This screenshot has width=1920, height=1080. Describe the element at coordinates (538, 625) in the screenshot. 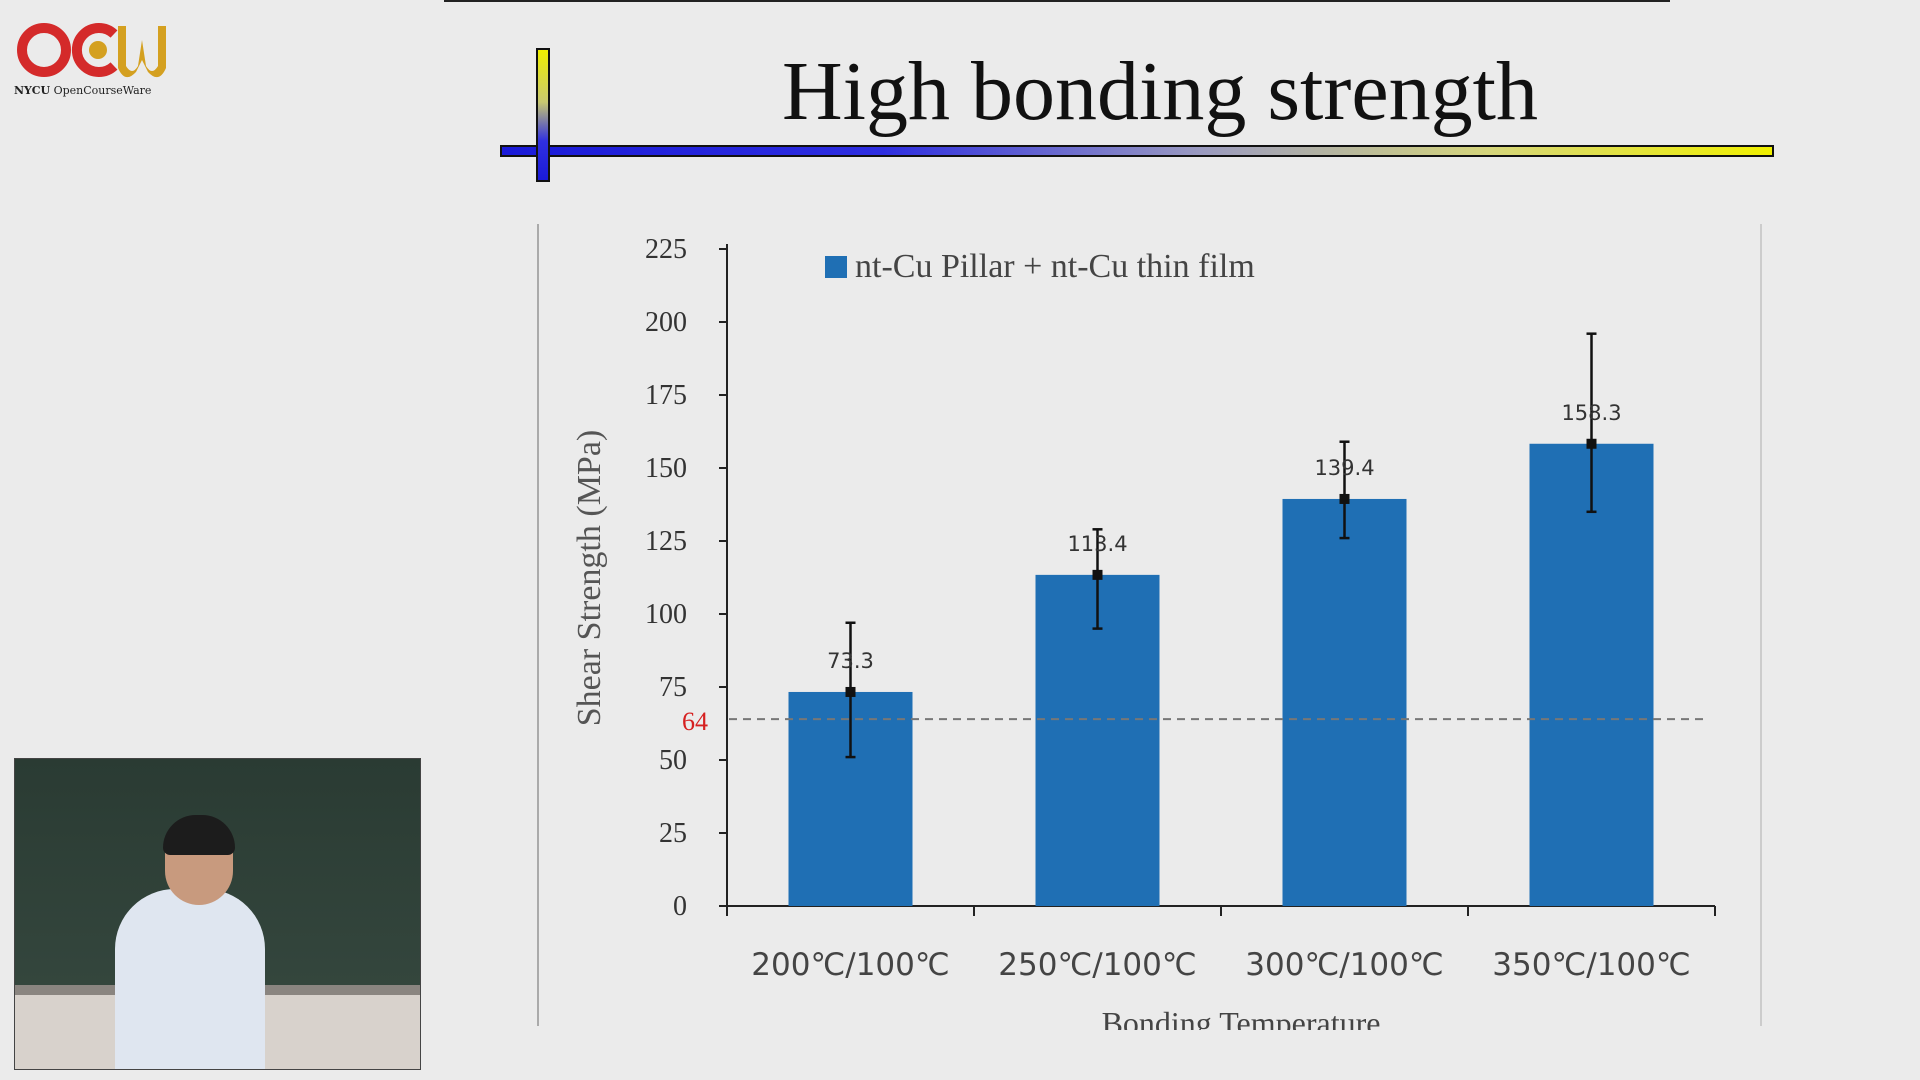

I see `chart-frame-left` at that location.